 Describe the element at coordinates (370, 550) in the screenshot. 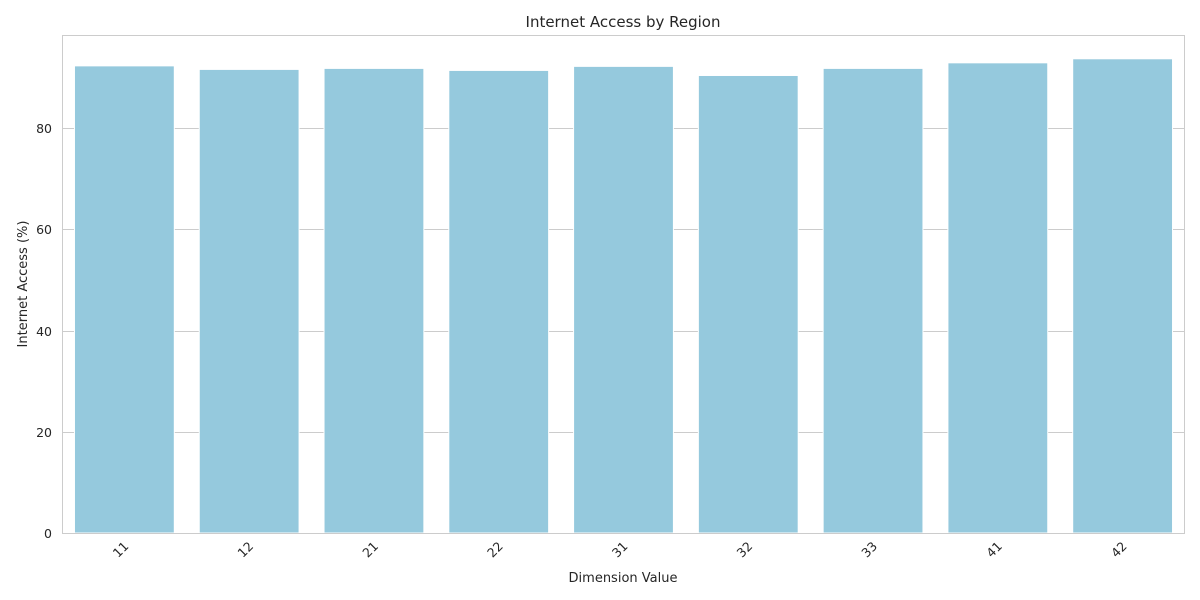

I see `x-tick-label: 21` at that location.